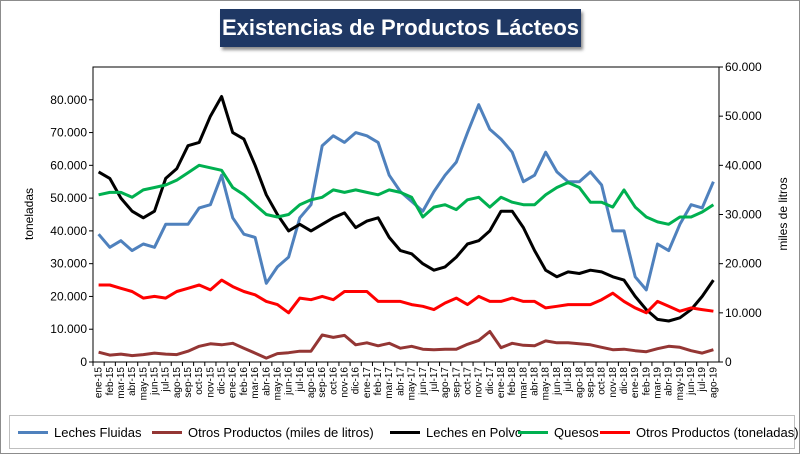  I want to click on x-tick-label: may-18, so click(546, 384).